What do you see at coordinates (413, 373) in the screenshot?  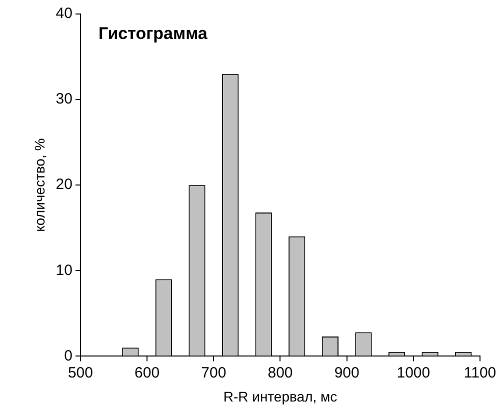 I see `x-tick-label: 1000` at bounding box center [413, 373].